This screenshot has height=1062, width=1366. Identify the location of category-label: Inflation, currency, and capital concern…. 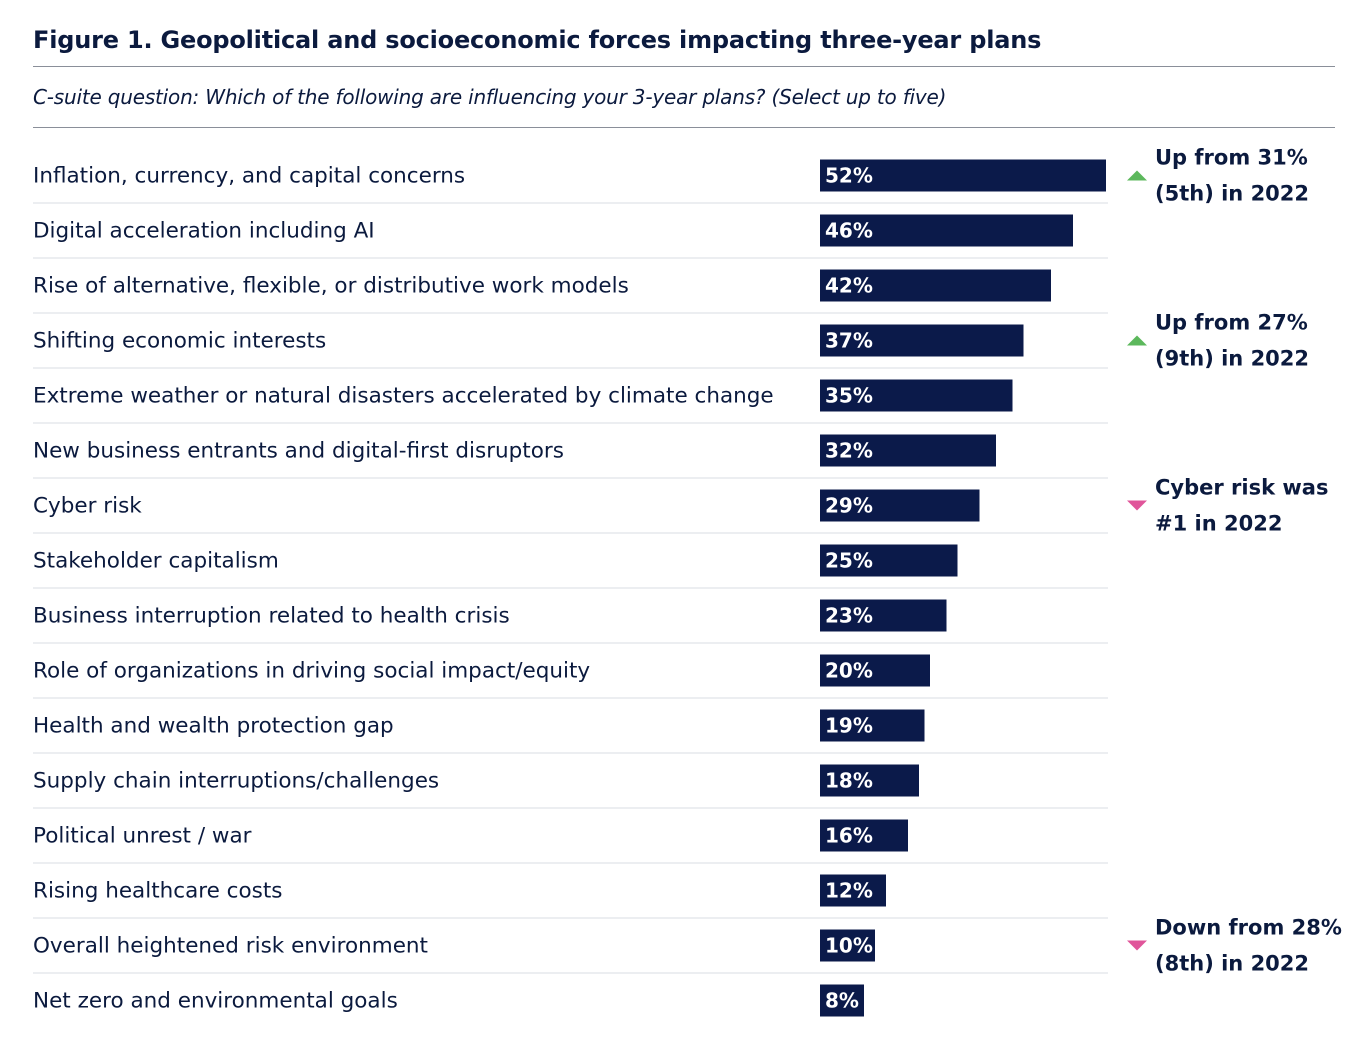
(249, 176).